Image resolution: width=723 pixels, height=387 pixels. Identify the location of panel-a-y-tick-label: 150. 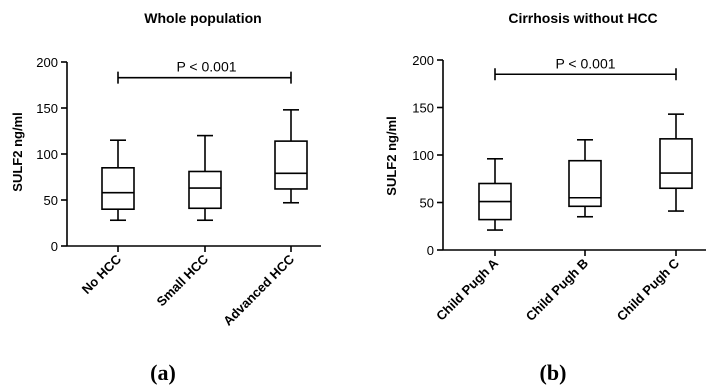
(47, 108).